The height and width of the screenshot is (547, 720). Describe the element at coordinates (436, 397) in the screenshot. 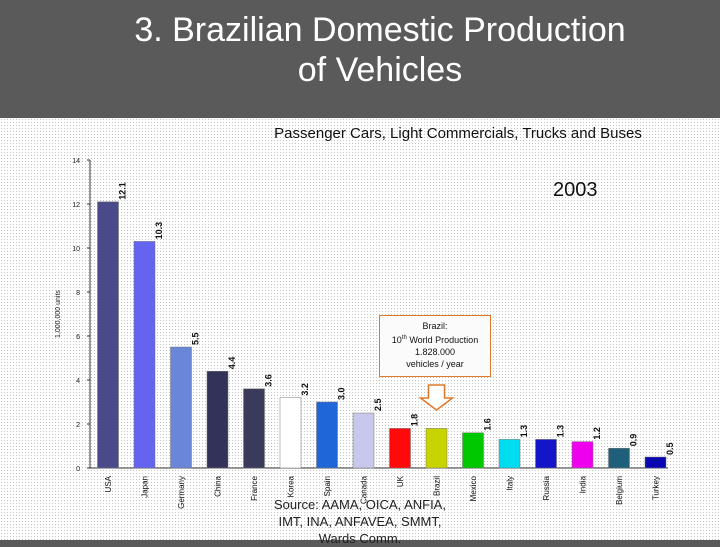

I see `callout-arrow-icon` at that location.